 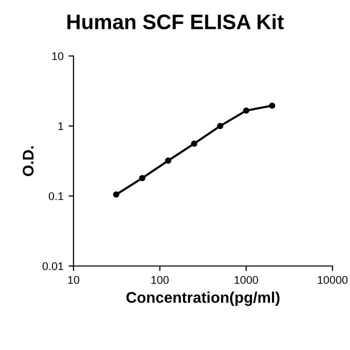 What do you see at coordinates (74, 280) in the screenshot?
I see `x-tick-label: 10` at bounding box center [74, 280].